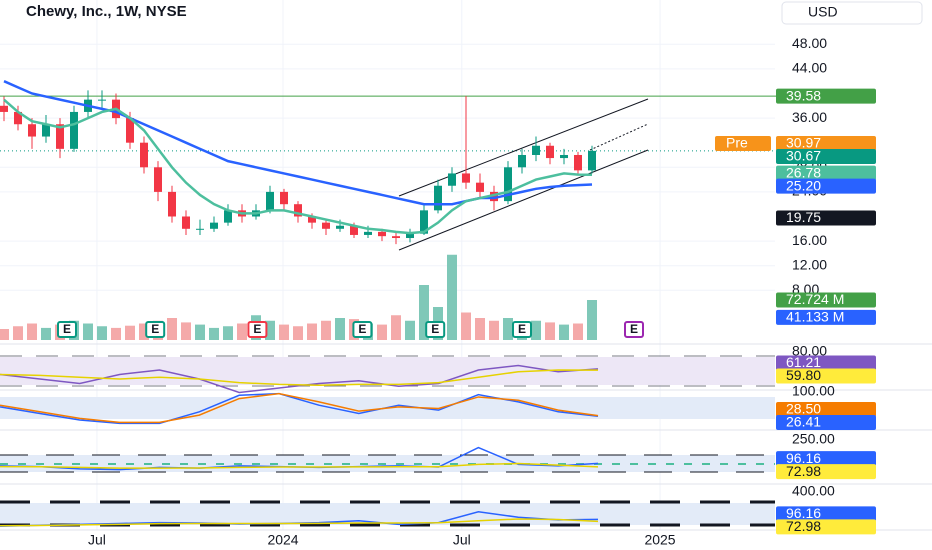 The image size is (932, 550). What do you see at coordinates (803, 172) in the screenshot?
I see `price-tag-label: 26.78` at bounding box center [803, 172].